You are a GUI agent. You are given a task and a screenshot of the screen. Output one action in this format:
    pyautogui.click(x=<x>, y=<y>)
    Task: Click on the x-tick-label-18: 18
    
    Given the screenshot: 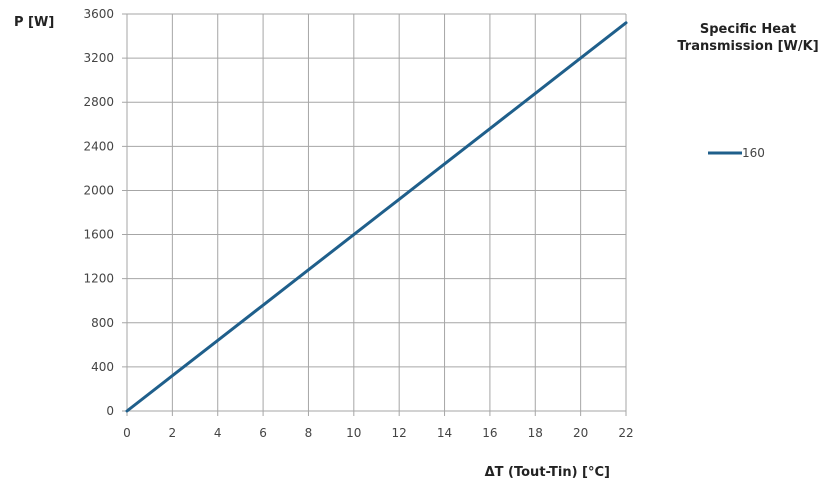 What is the action you would take?
    pyautogui.click(x=535, y=433)
    